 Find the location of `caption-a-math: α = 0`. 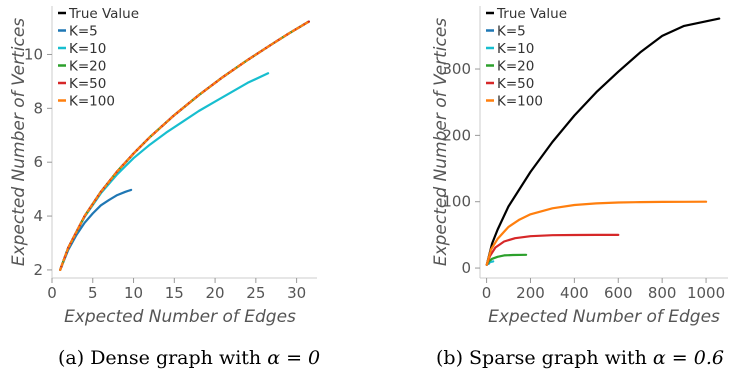

caption-a-math: α = 0 is located at coordinates (294, 358).